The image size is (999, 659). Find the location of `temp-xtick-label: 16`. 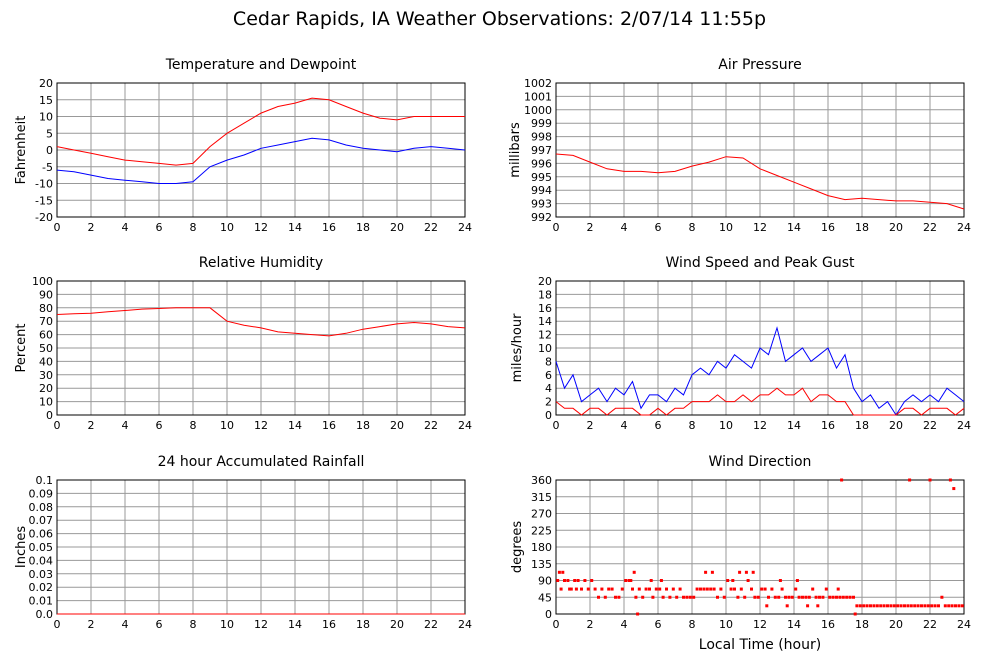

temp-xtick-label: 16 is located at coordinates (329, 227).